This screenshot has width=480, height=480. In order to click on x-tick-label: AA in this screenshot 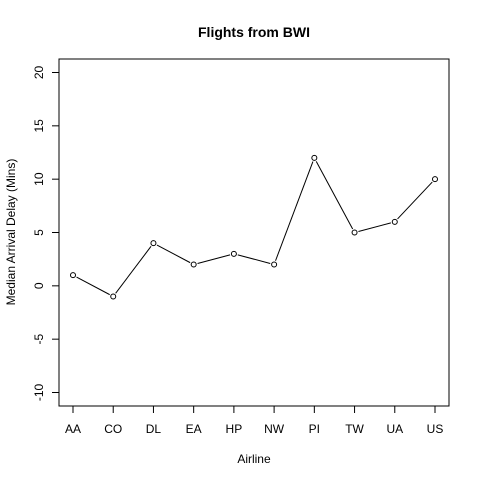, I will do `click(73, 429)`.